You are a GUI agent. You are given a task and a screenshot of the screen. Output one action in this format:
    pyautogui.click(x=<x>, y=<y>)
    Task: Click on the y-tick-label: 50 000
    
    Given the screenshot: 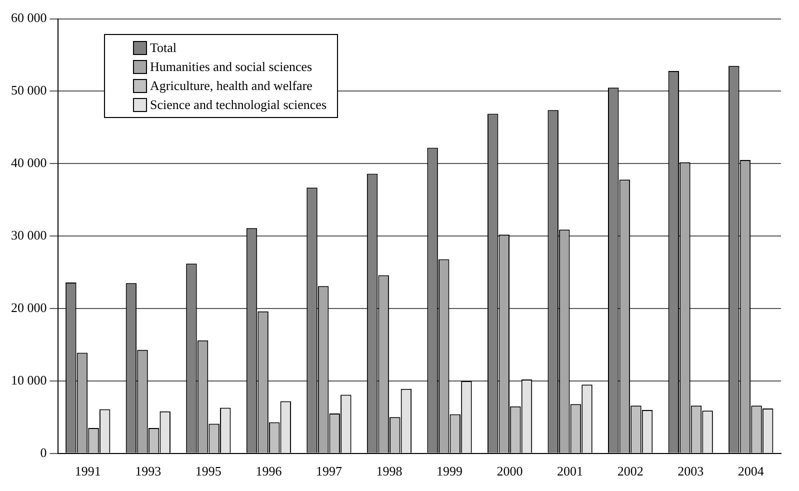 What is the action you would take?
    pyautogui.click(x=29, y=90)
    